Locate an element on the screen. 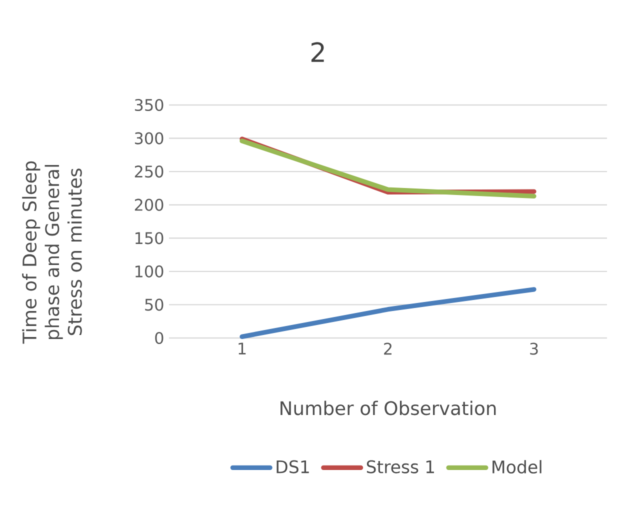 This screenshot has width=635, height=516. chart-title: 2 is located at coordinates (317, 52).